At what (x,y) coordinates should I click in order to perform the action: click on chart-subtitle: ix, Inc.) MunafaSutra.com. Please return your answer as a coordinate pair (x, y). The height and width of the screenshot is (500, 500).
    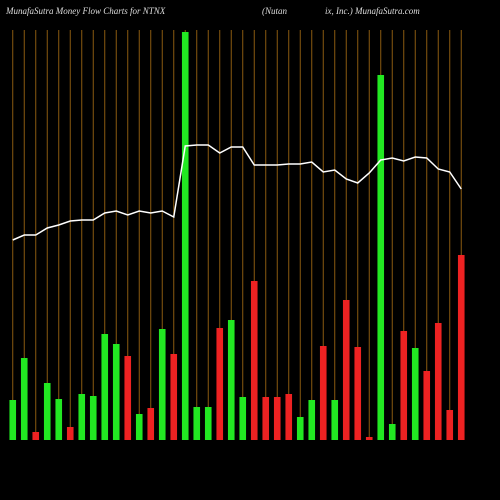
    Looking at the image, I should click on (372, 11).